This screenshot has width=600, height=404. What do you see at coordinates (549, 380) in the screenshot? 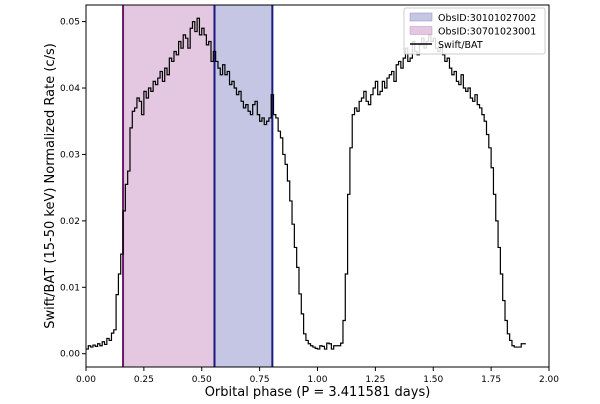
I see `x-tick-label: 2.00` at bounding box center [549, 380].